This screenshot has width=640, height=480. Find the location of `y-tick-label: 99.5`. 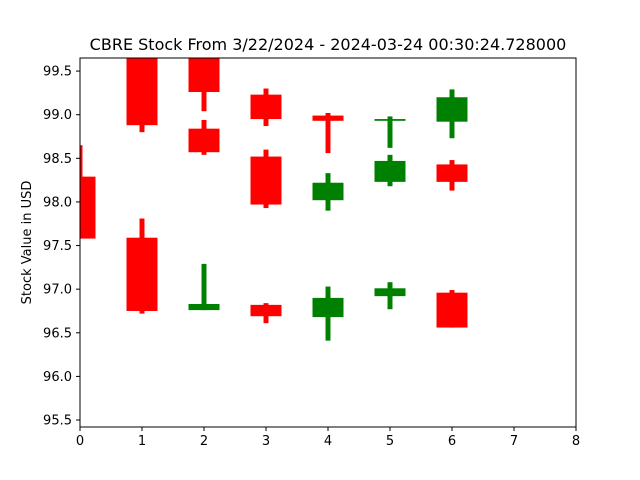

y-tick-label: 99.5 is located at coordinates (57, 72).